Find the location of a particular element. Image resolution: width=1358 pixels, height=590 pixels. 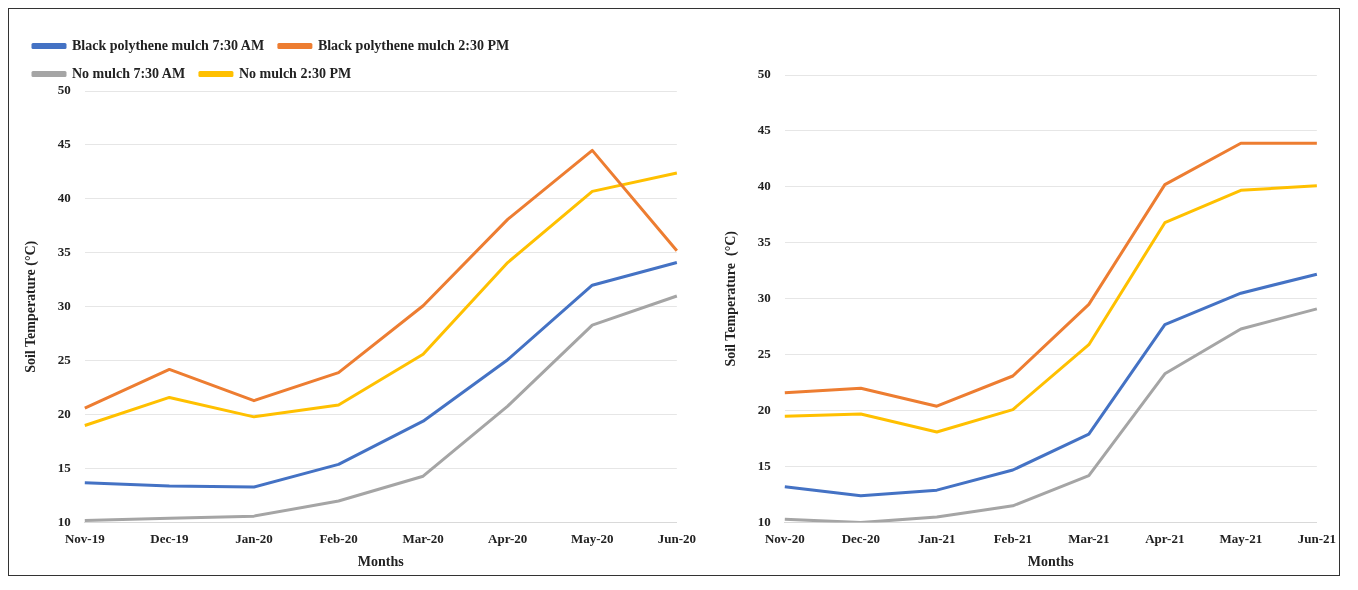

x-tick-label: Jun-21 is located at coordinates (1316, 538).